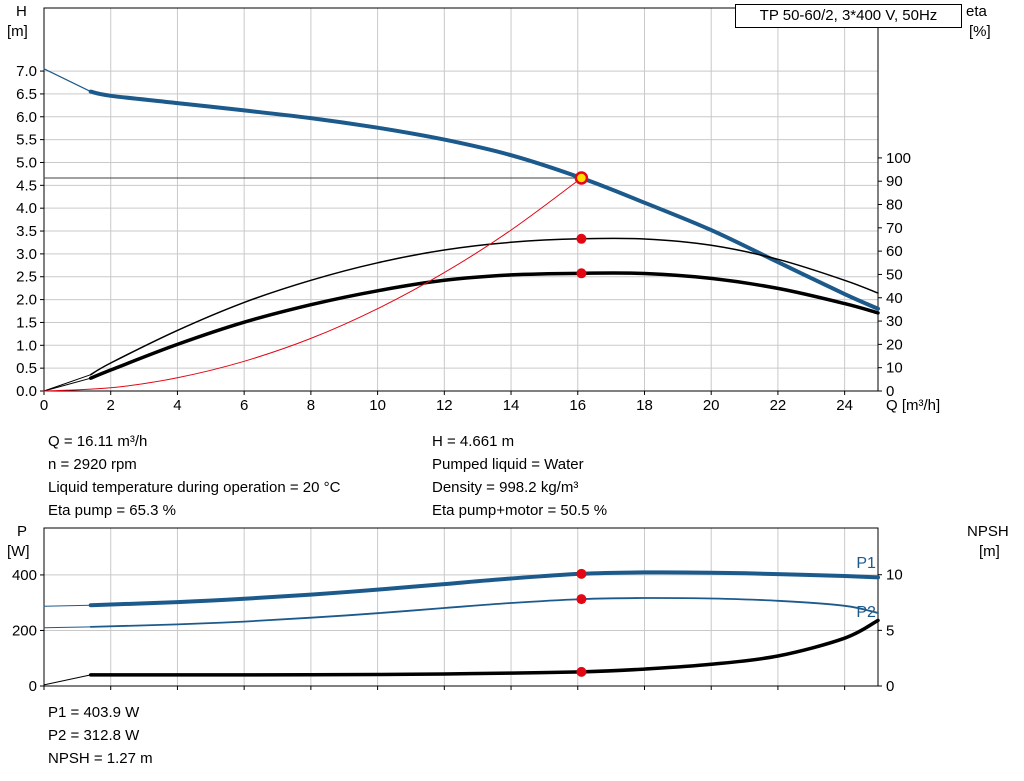 The image size is (1024, 781). Describe the element at coordinates (98, 441) in the screenshot. I see `info-flow: Q = 16.11 m³/h` at that location.